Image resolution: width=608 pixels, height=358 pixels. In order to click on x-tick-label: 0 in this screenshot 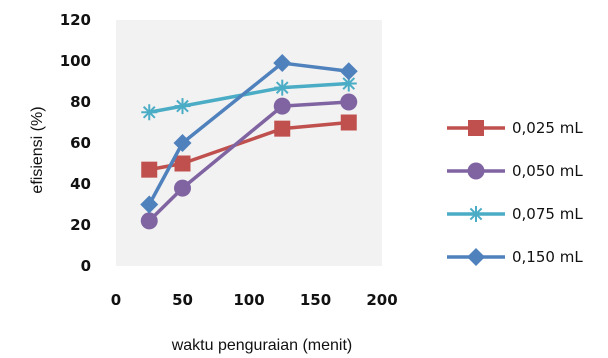, I will do `click(116, 300)`.